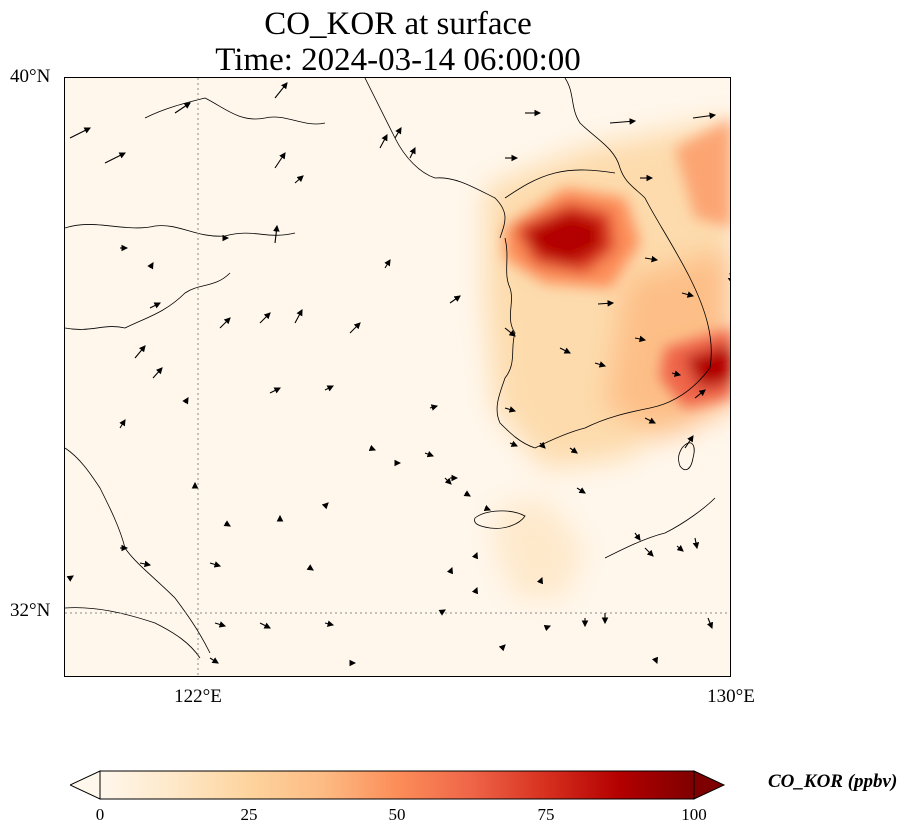  Describe the element at coordinates (731, 696) in the screenshot. I see `lon-label-130e: 130°E` at that location.